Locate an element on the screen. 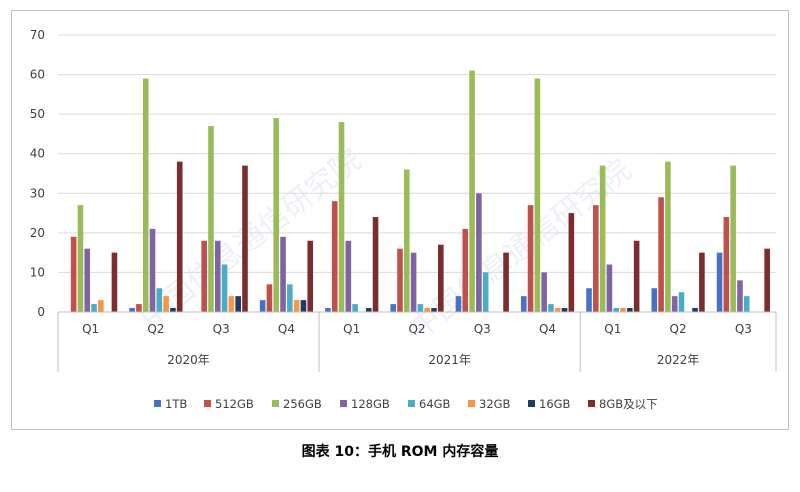 This screenshot has height=492, width=800. legend-label: 64GB is located at coordinates (435, 404).